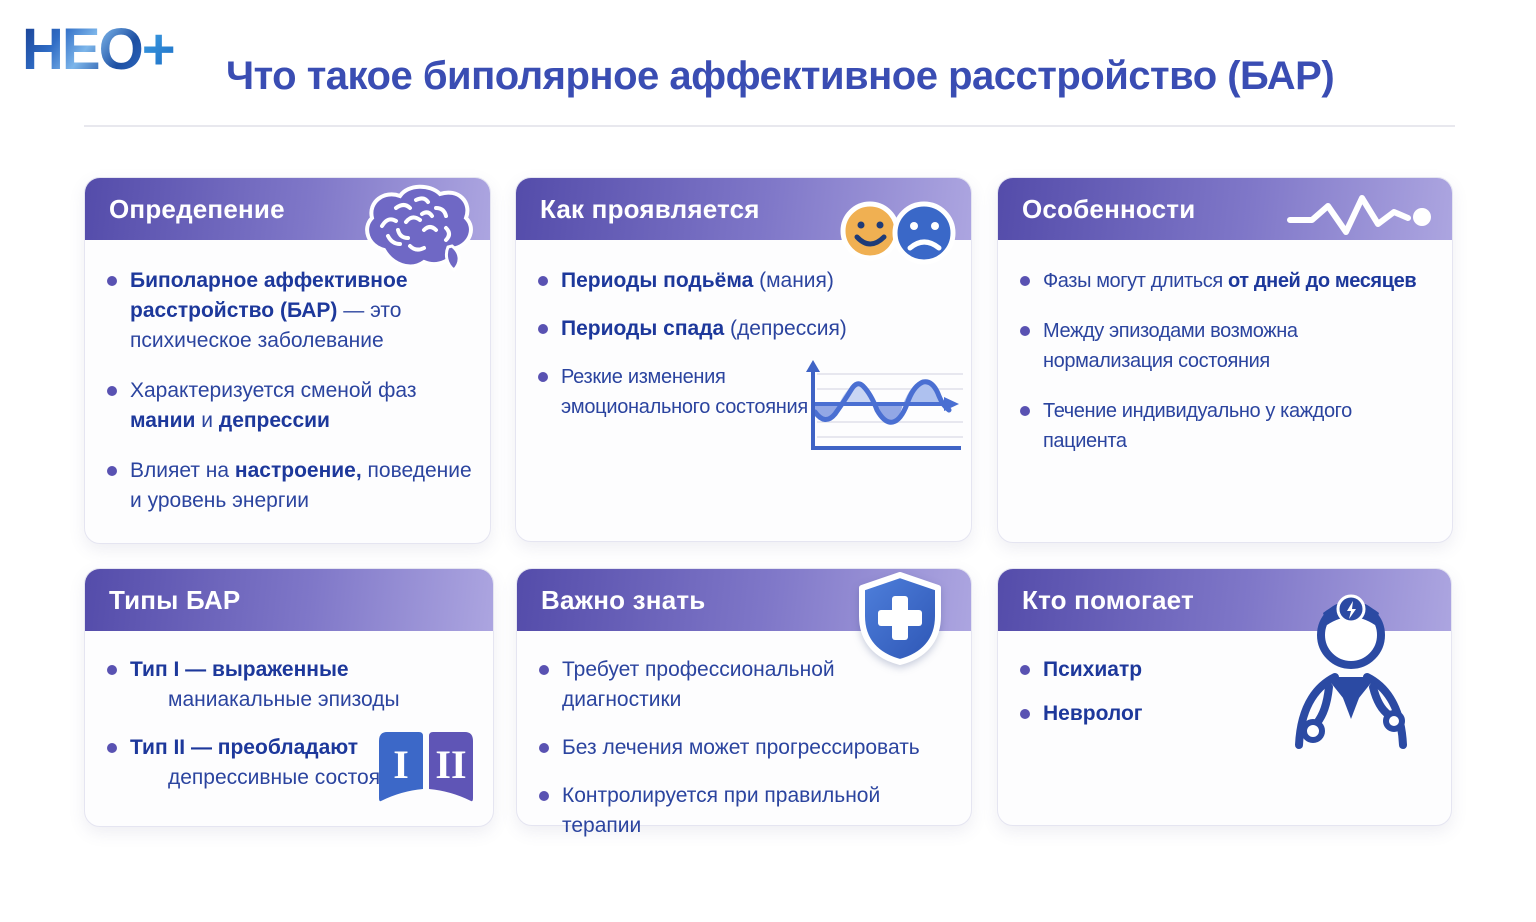 The image size is (1536, 922). What do you see at coordinates (900, 620) in the screenshot?
I see `shield-cross-icon` at bounding box center [900, 620].